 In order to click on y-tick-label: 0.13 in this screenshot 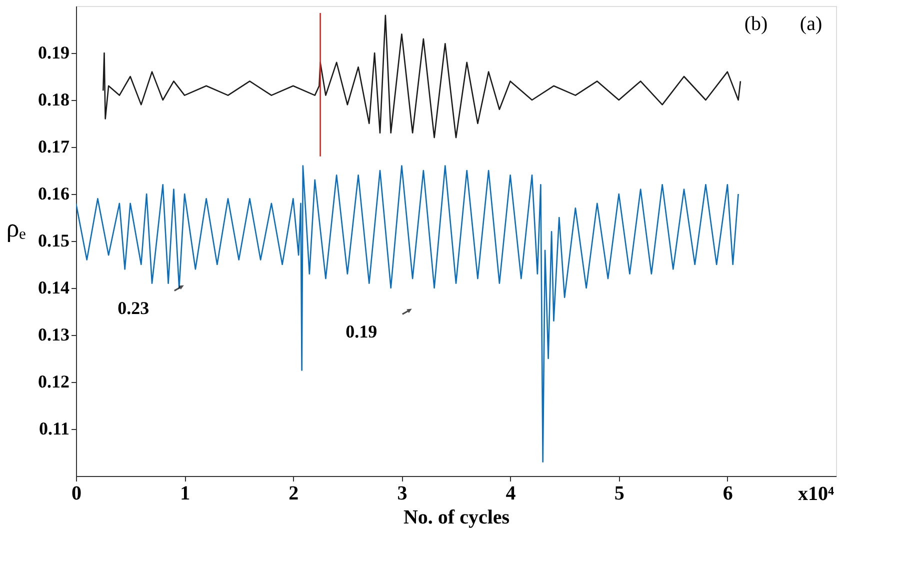, I will do `click(54, 334)`.